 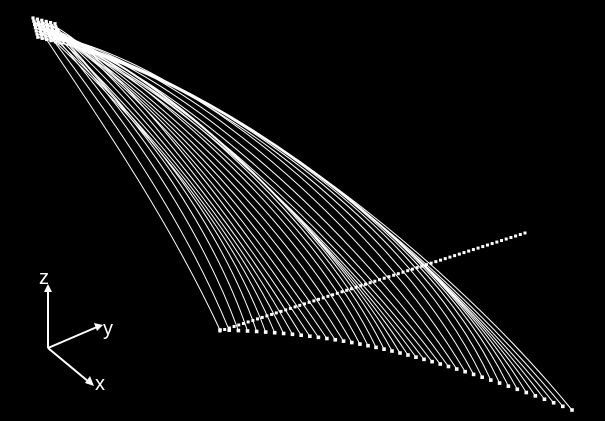 I want to click on z-axis-label: z, so click(x=44, y=278).